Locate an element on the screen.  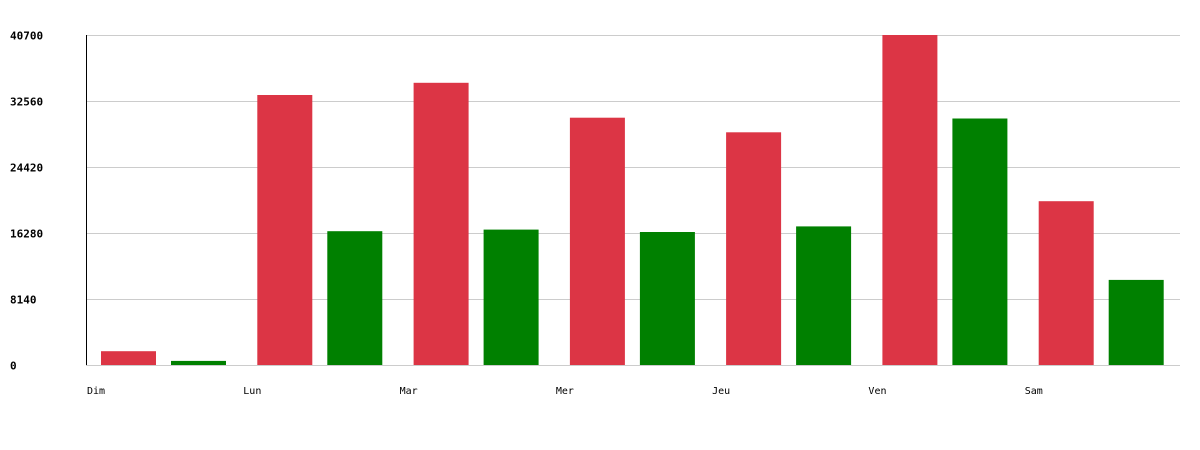
x-tick-label-mar: Mar is located at coordinates (409, 391).